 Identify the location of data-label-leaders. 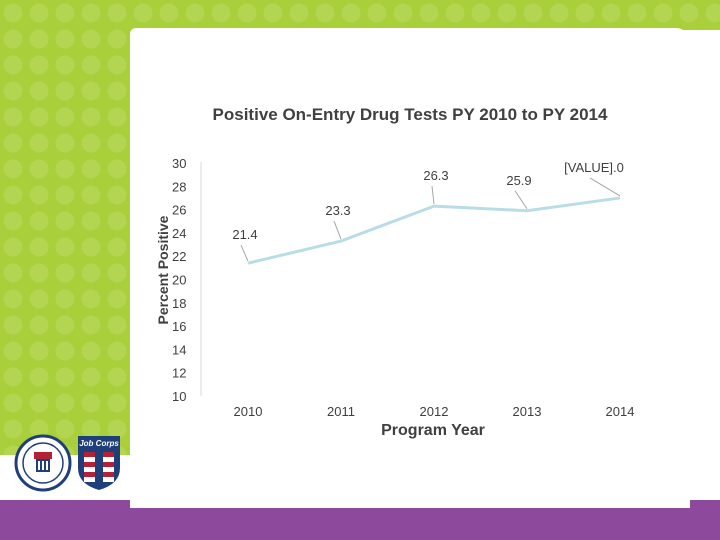
(430, 219).